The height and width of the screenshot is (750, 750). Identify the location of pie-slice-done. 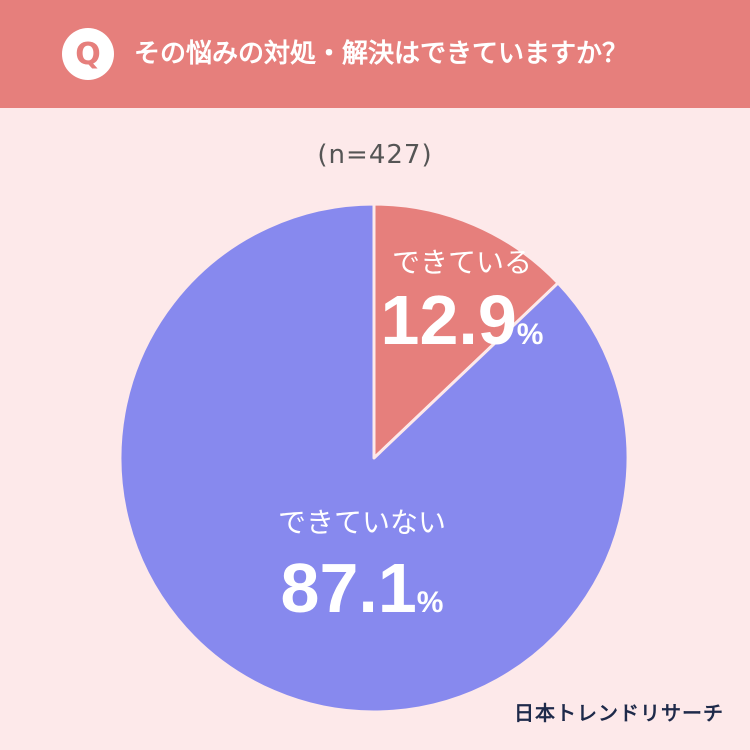
(466, 331).